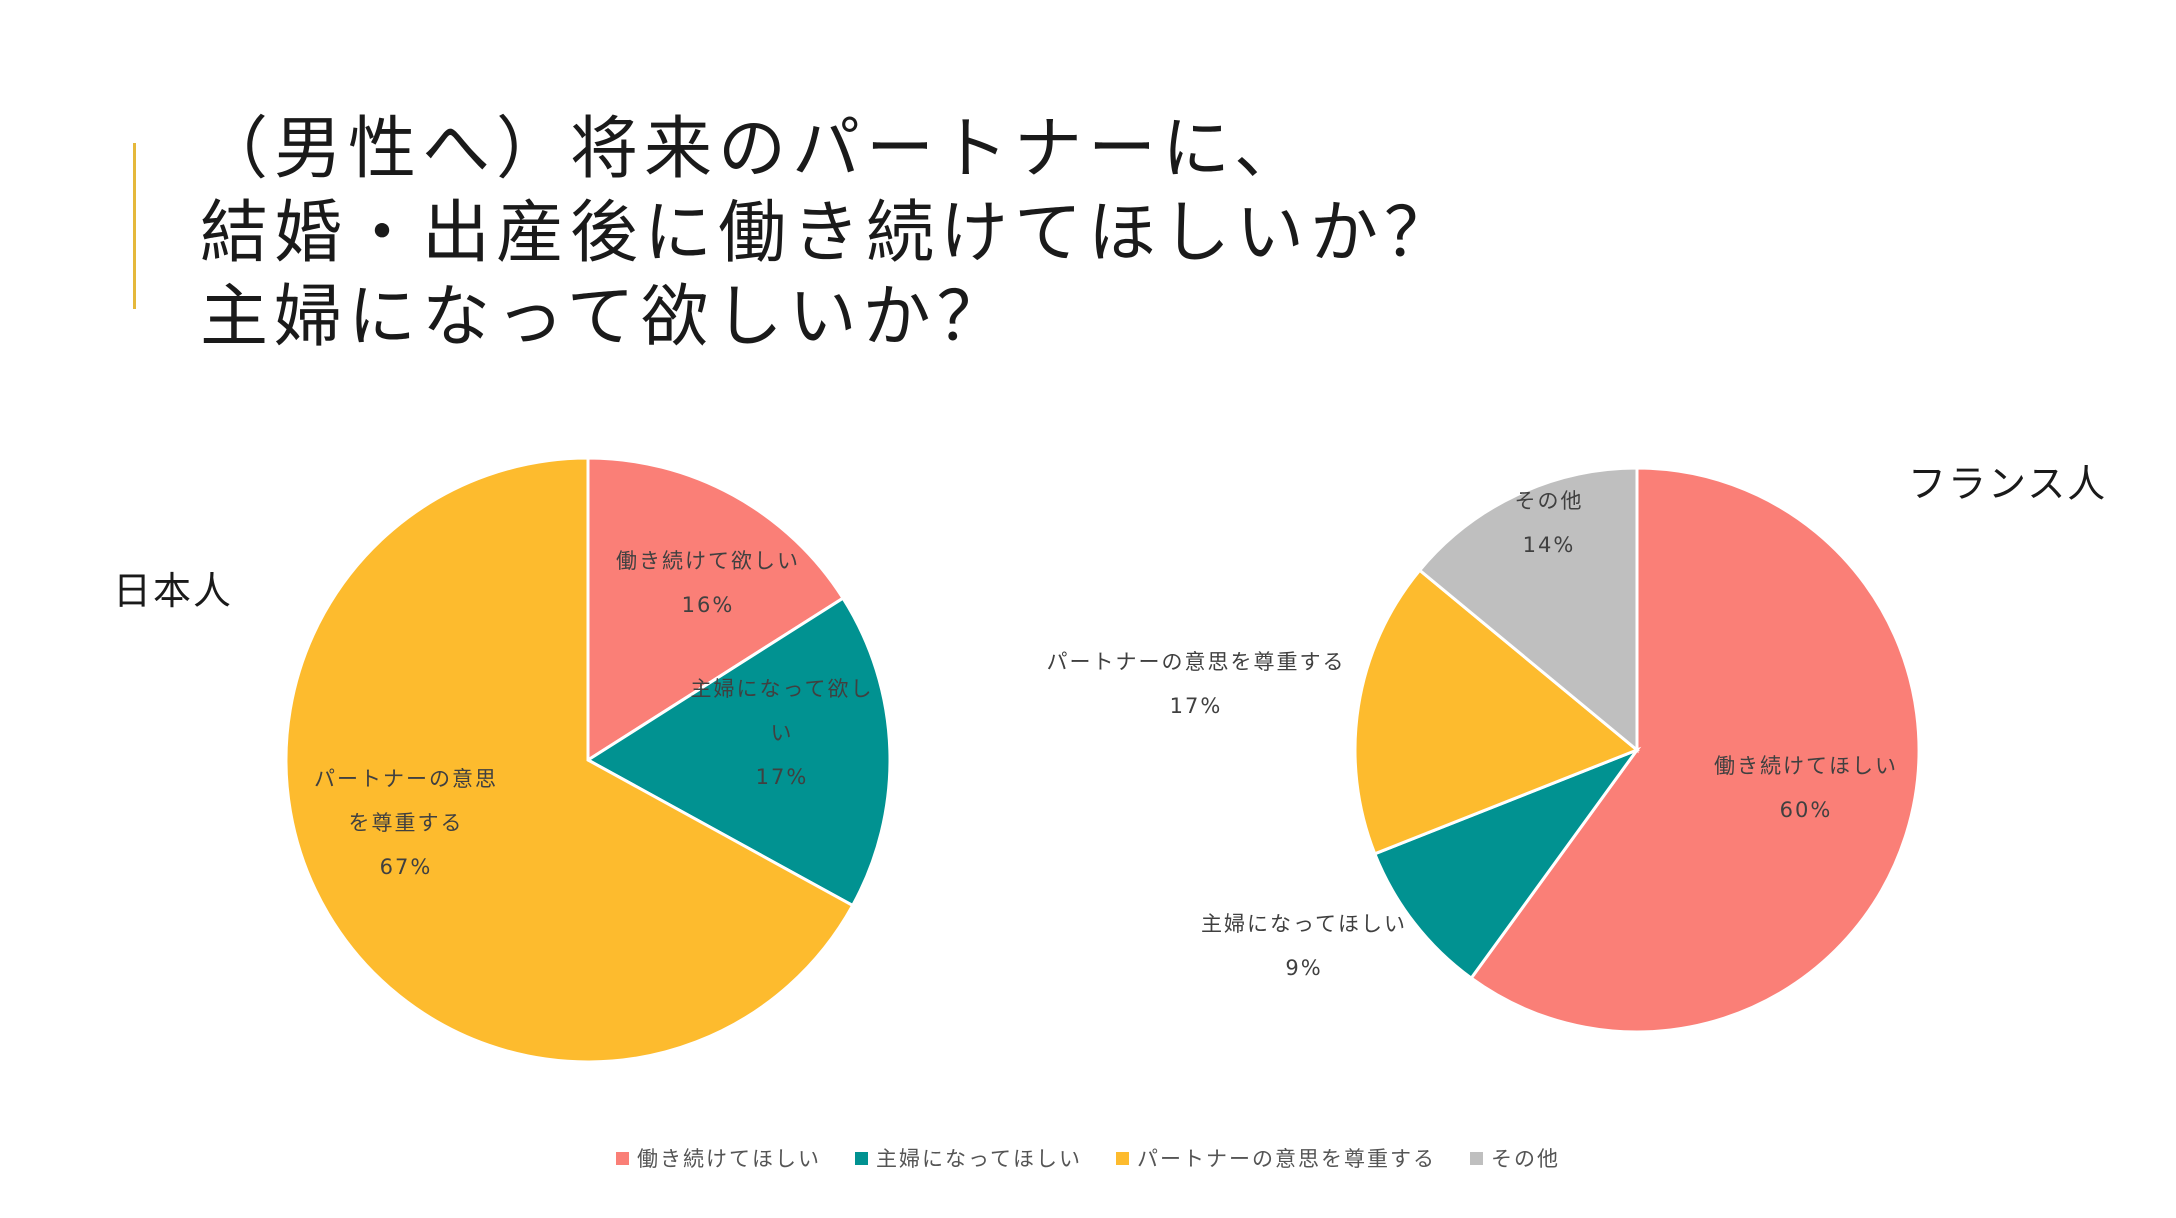 This screenshot has height=1218, width=2176. I want to click on slice-percent-label: 67%, so click(406, 867).